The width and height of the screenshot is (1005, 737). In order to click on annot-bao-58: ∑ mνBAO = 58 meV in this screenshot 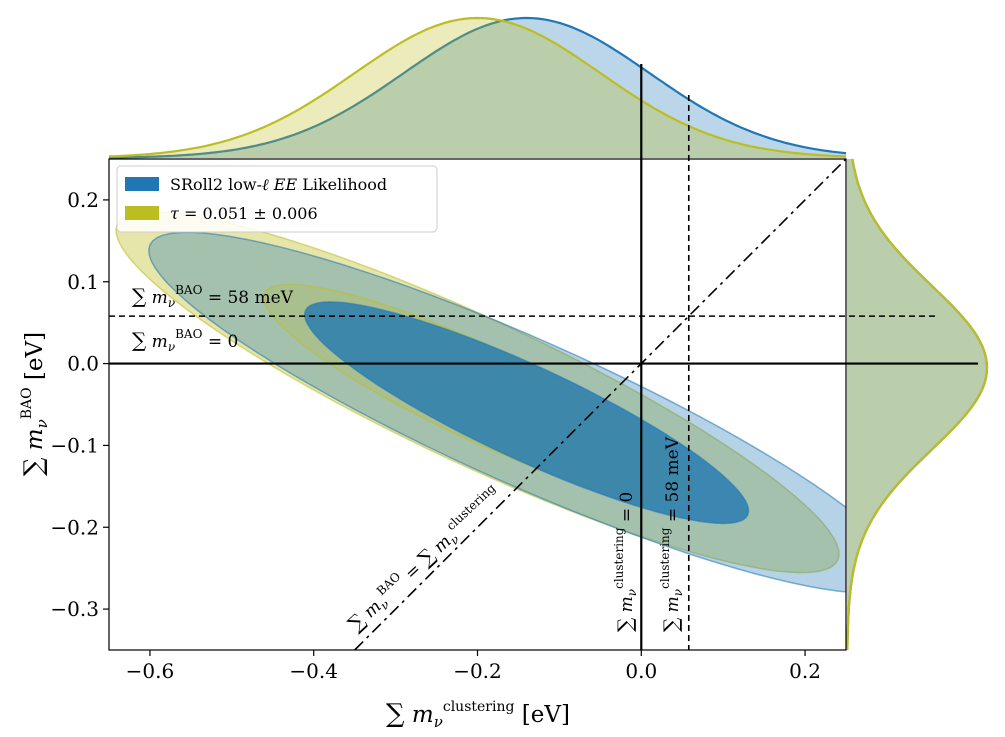, I will do `click(213, 296)`.